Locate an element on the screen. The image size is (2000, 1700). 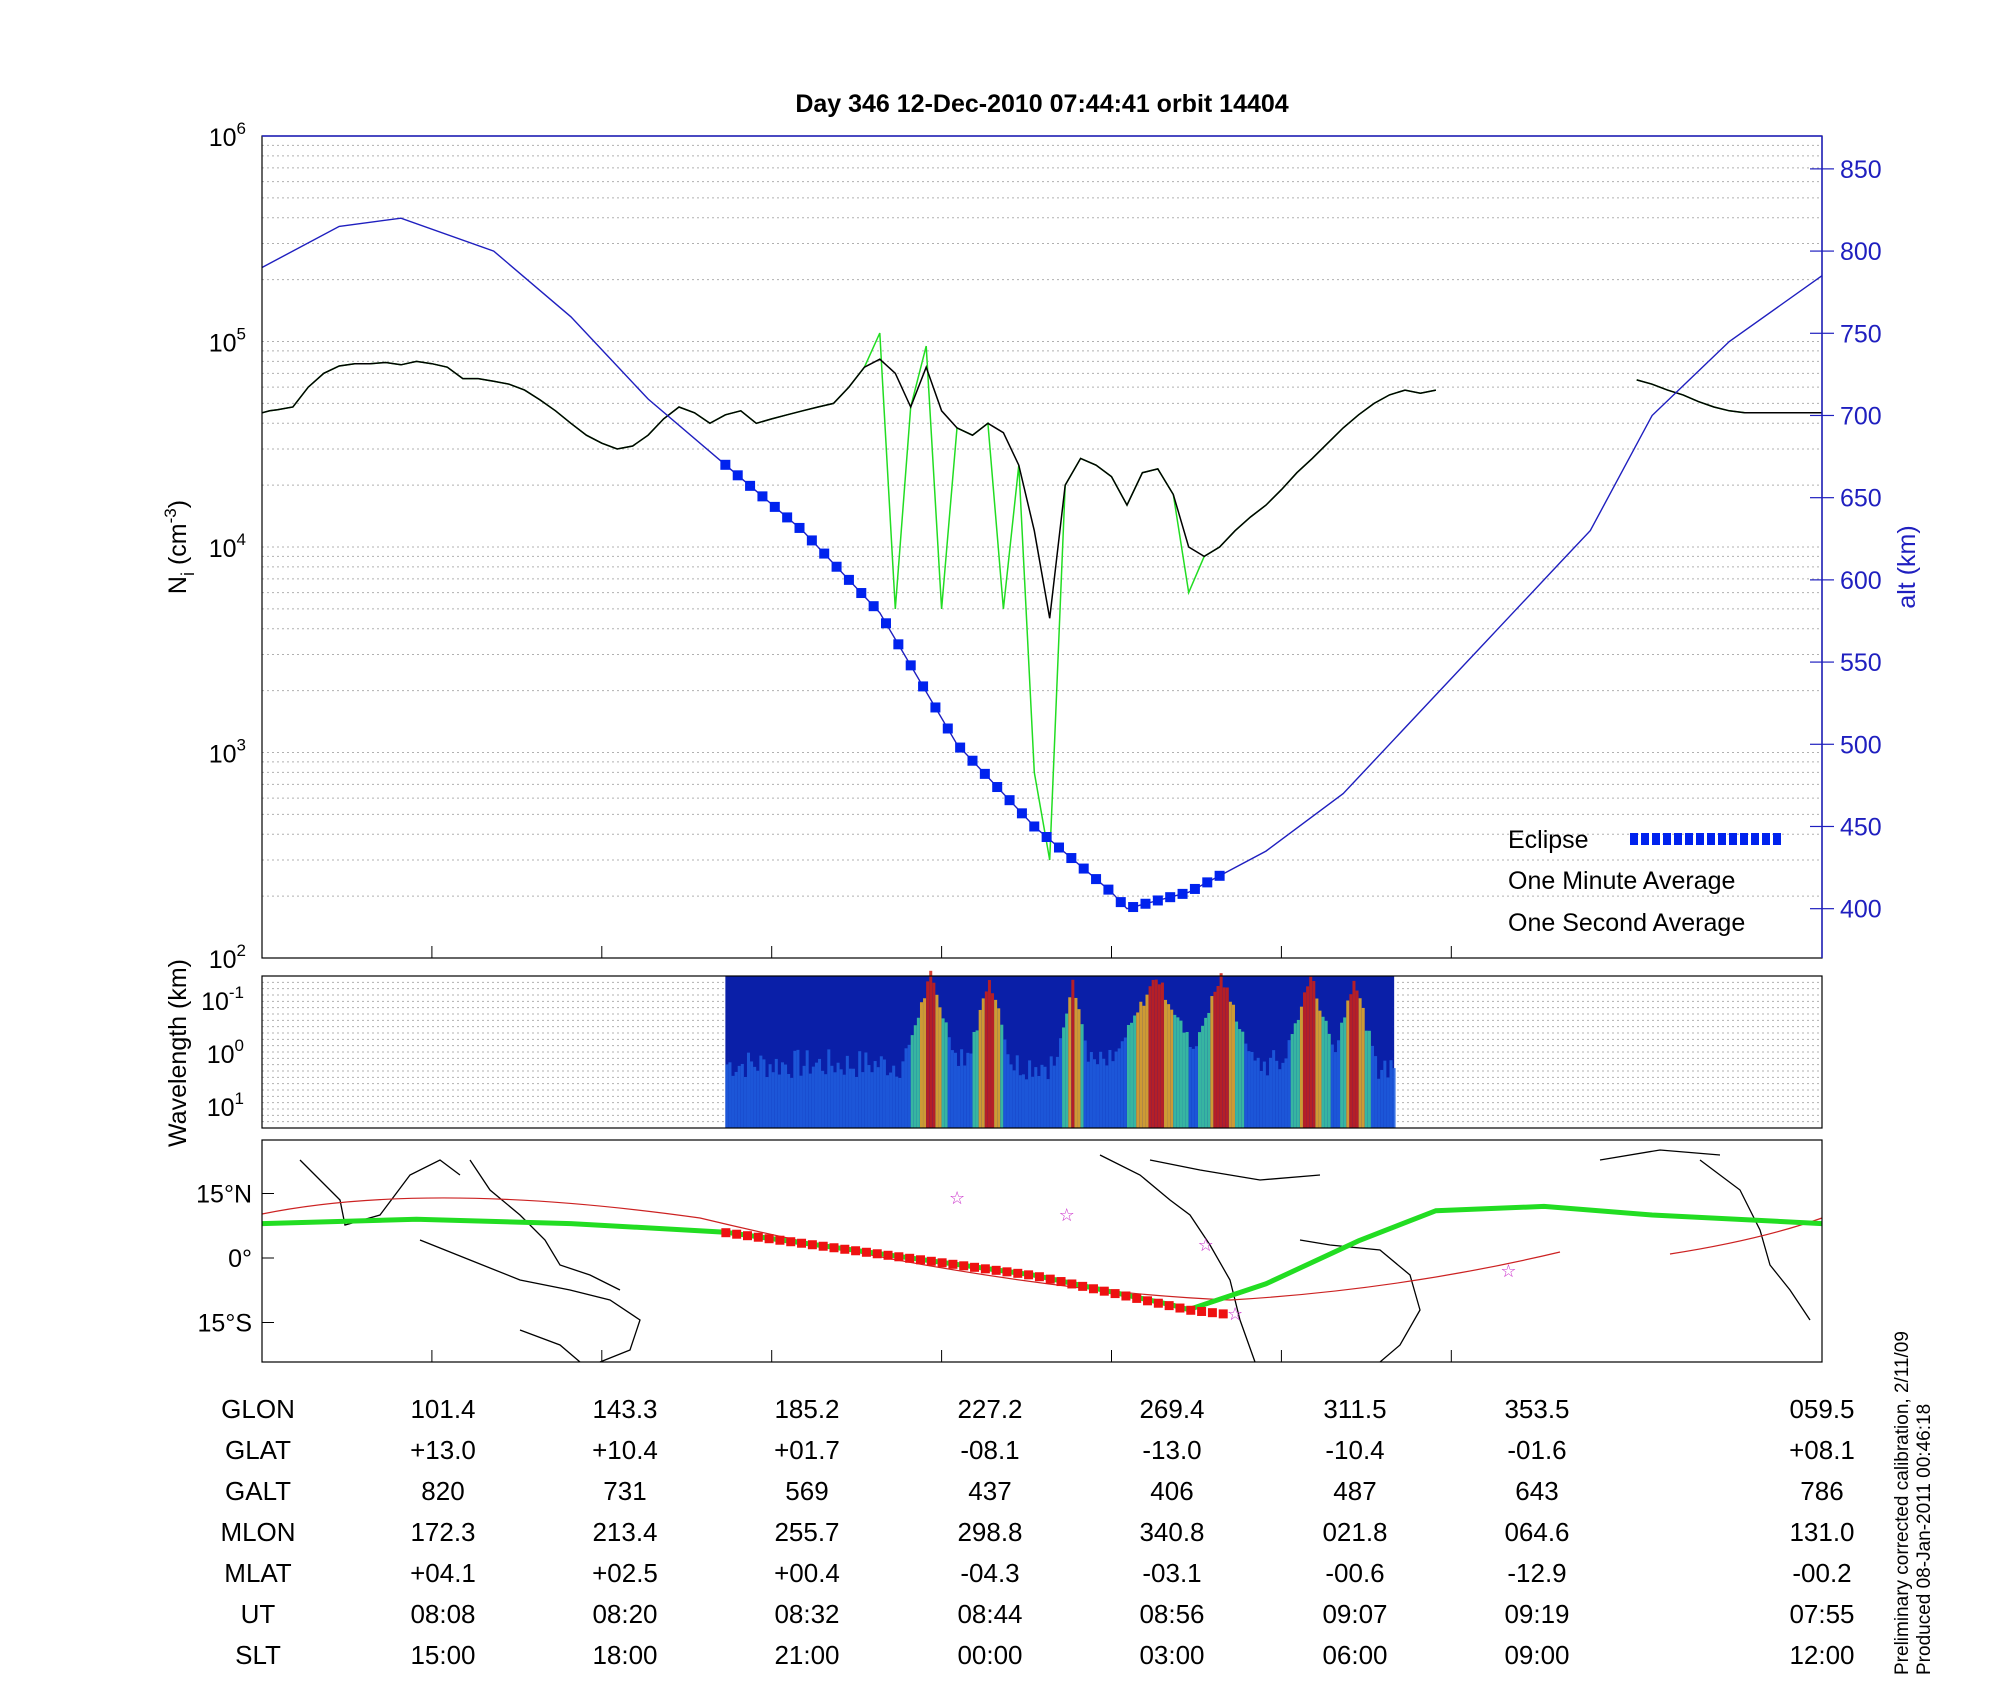
table-cell: 09:00 is located at coordinates (1536, 1655).